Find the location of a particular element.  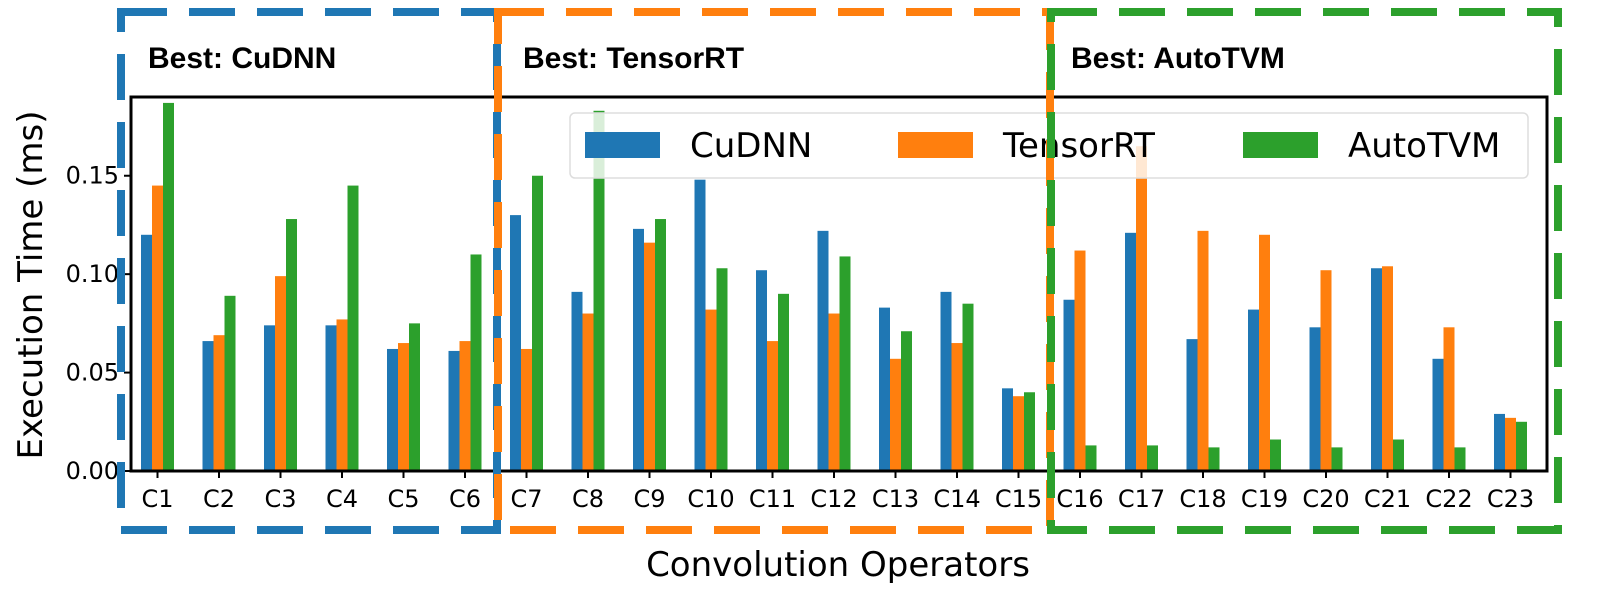

bar-cudnn-c12 is located at coordinates (823, 350).